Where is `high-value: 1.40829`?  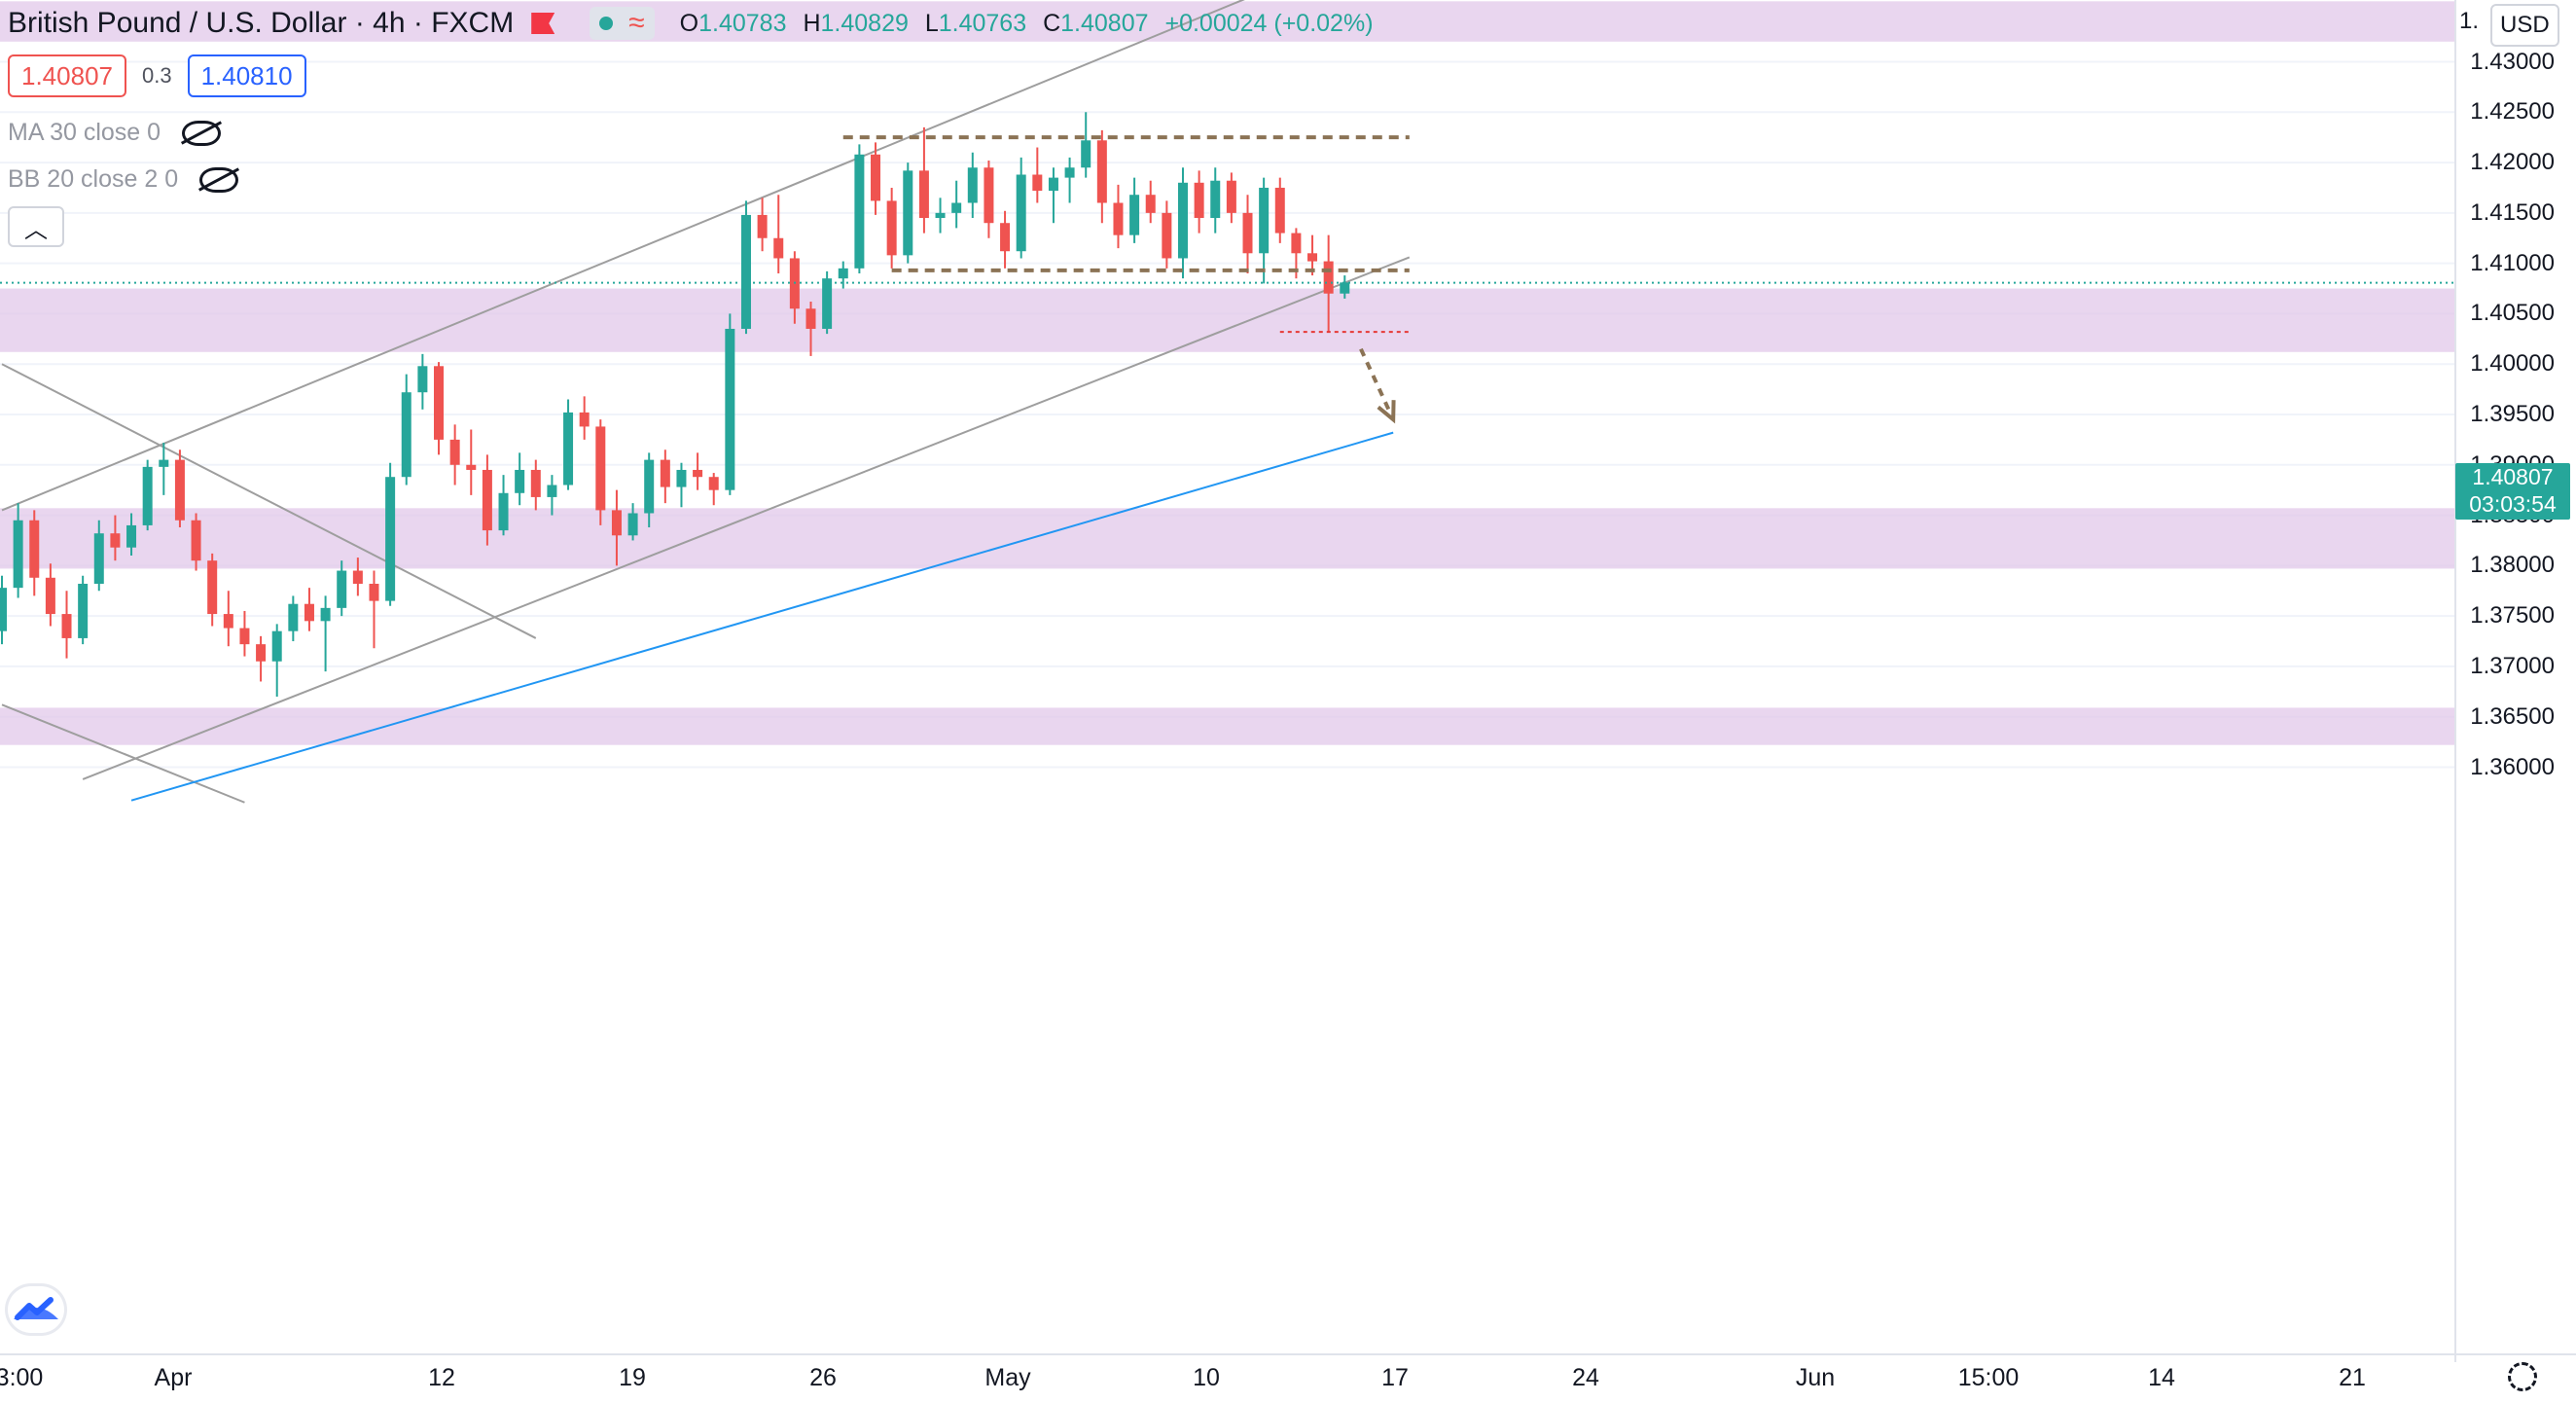
high-value: 1.40829 is located at coordinates (864, 23).